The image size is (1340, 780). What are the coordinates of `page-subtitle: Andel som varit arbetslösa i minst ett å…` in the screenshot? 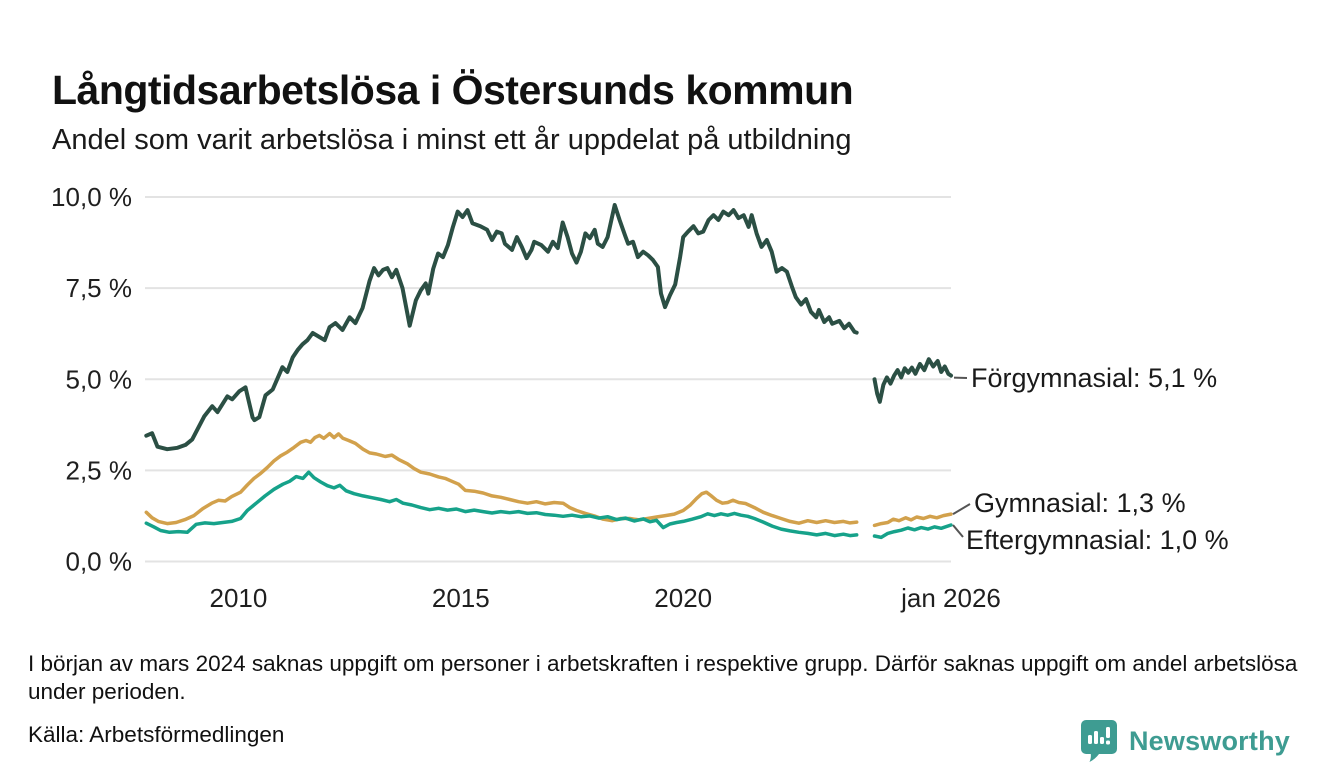 It's located at (452, 140).